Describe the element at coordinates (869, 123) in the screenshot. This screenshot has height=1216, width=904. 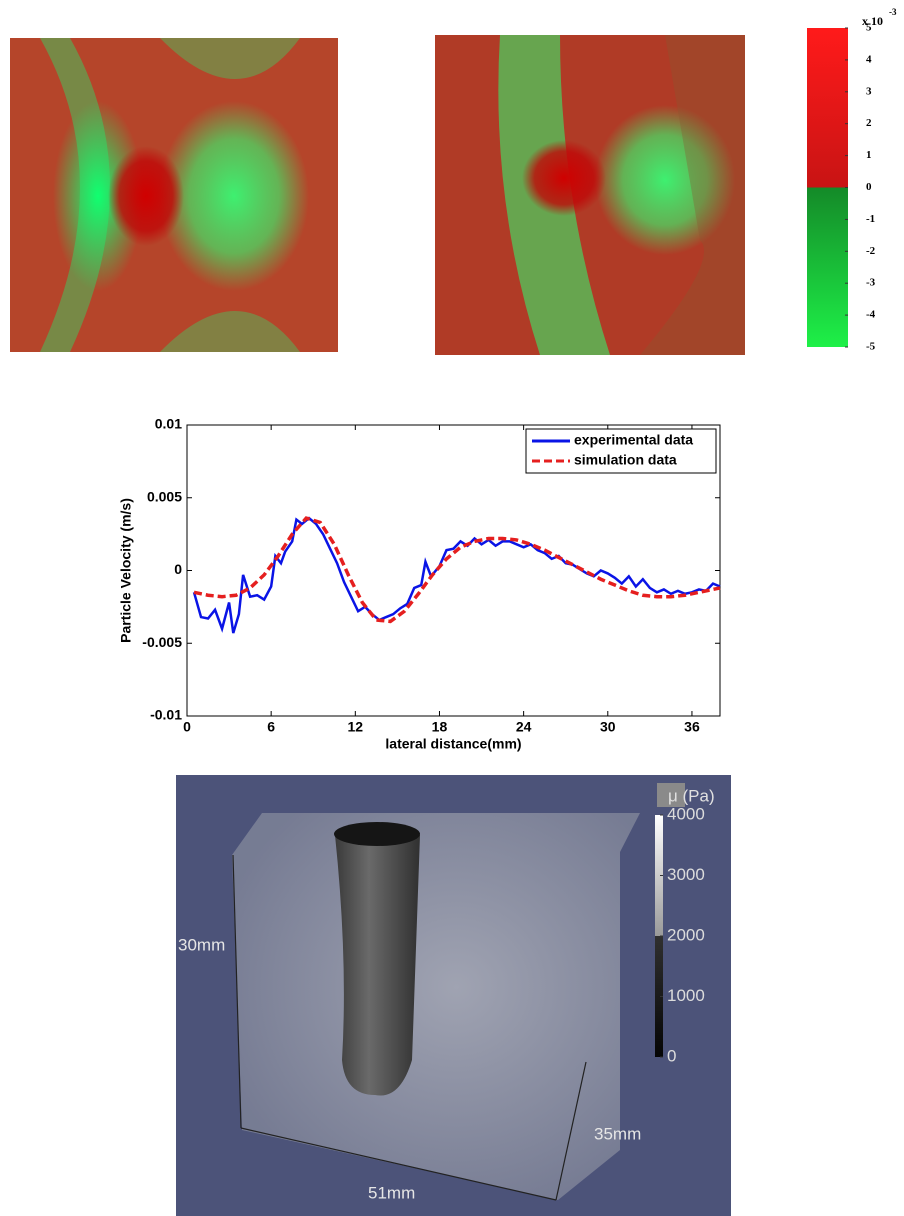
I see `y-tick-label: 2` at that location.